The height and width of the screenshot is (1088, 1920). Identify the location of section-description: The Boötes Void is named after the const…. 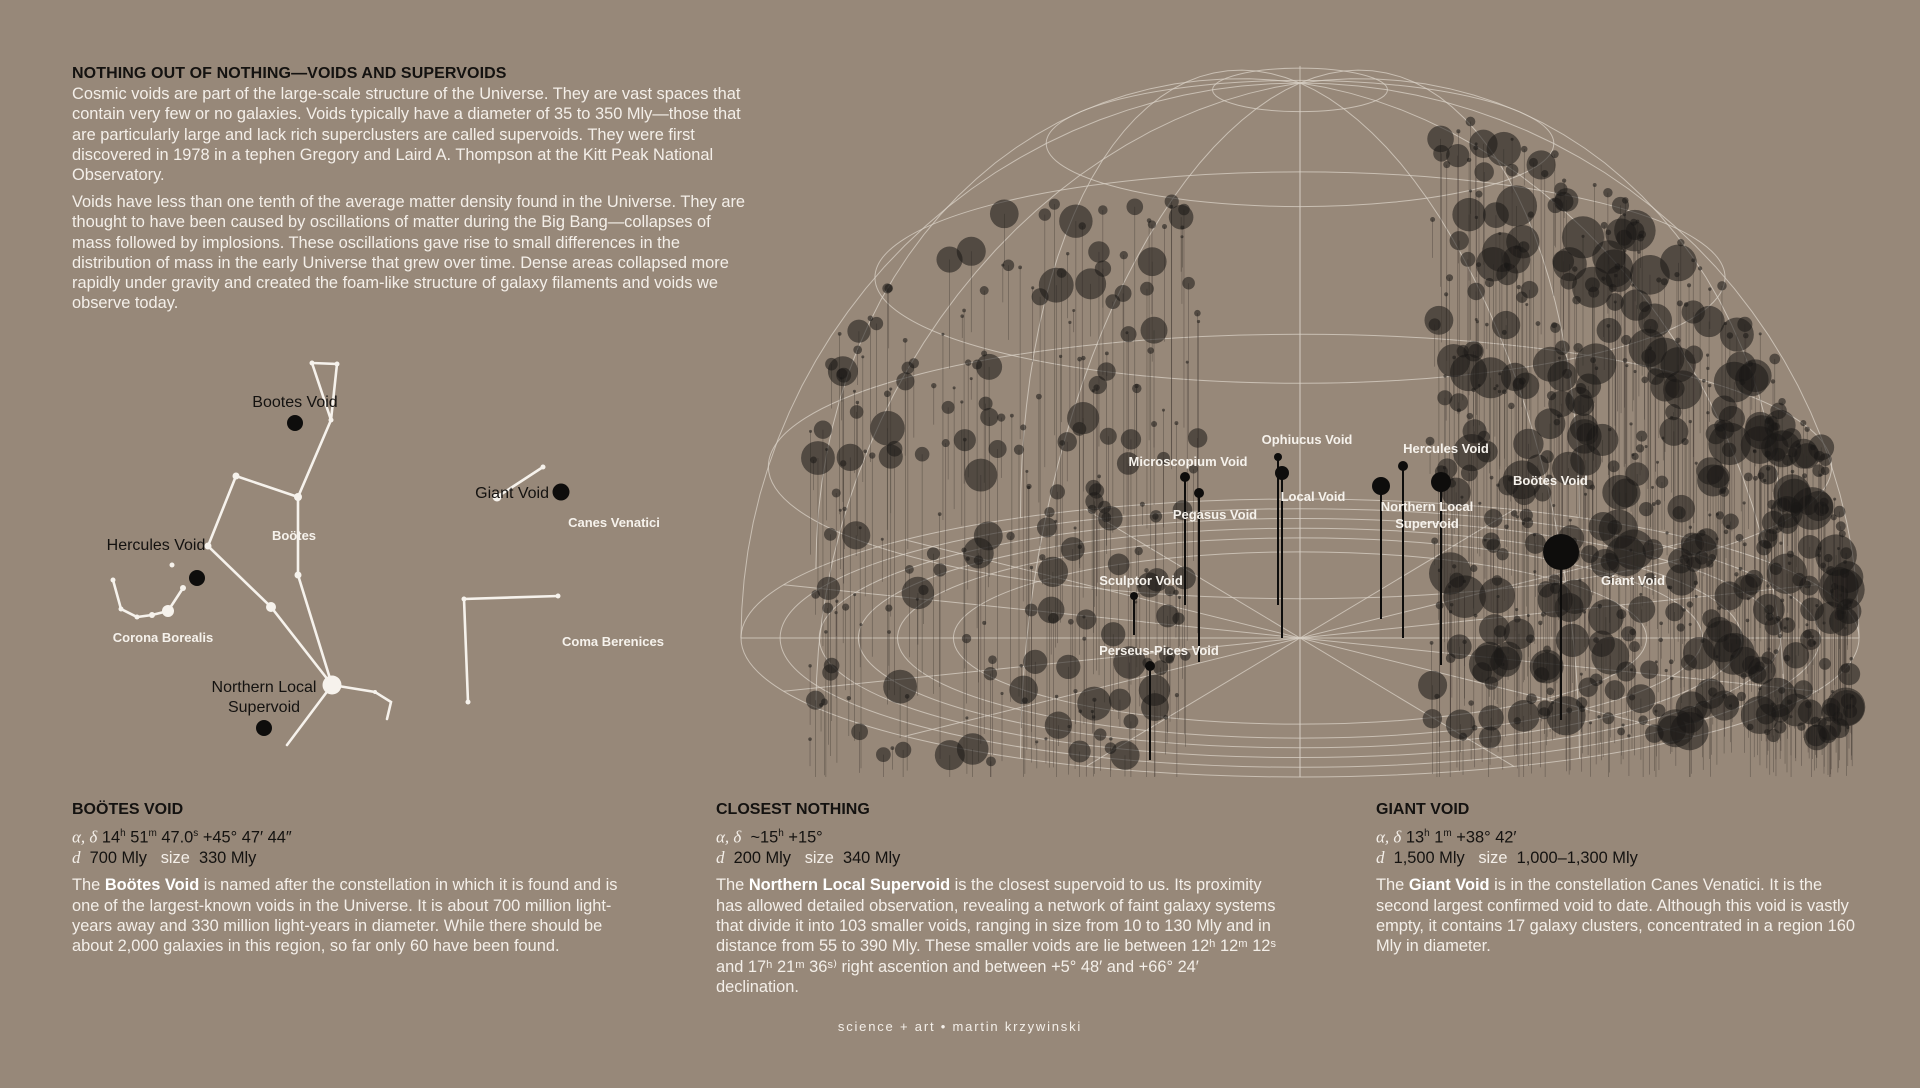
(345, 916).